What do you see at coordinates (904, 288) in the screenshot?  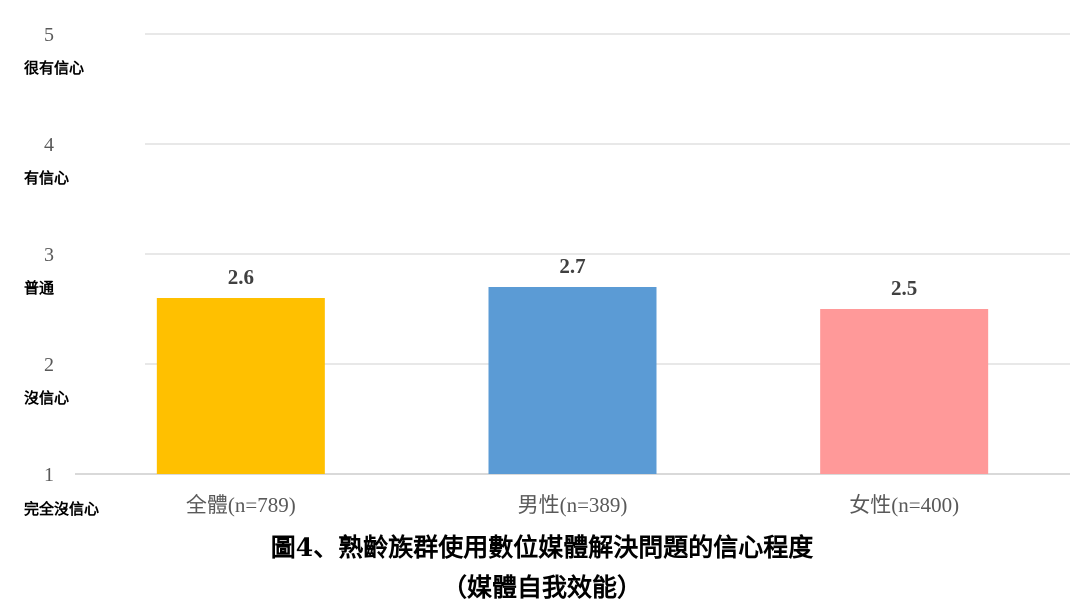 I see `data-label: 2.5` at bounding box center [904, 288].